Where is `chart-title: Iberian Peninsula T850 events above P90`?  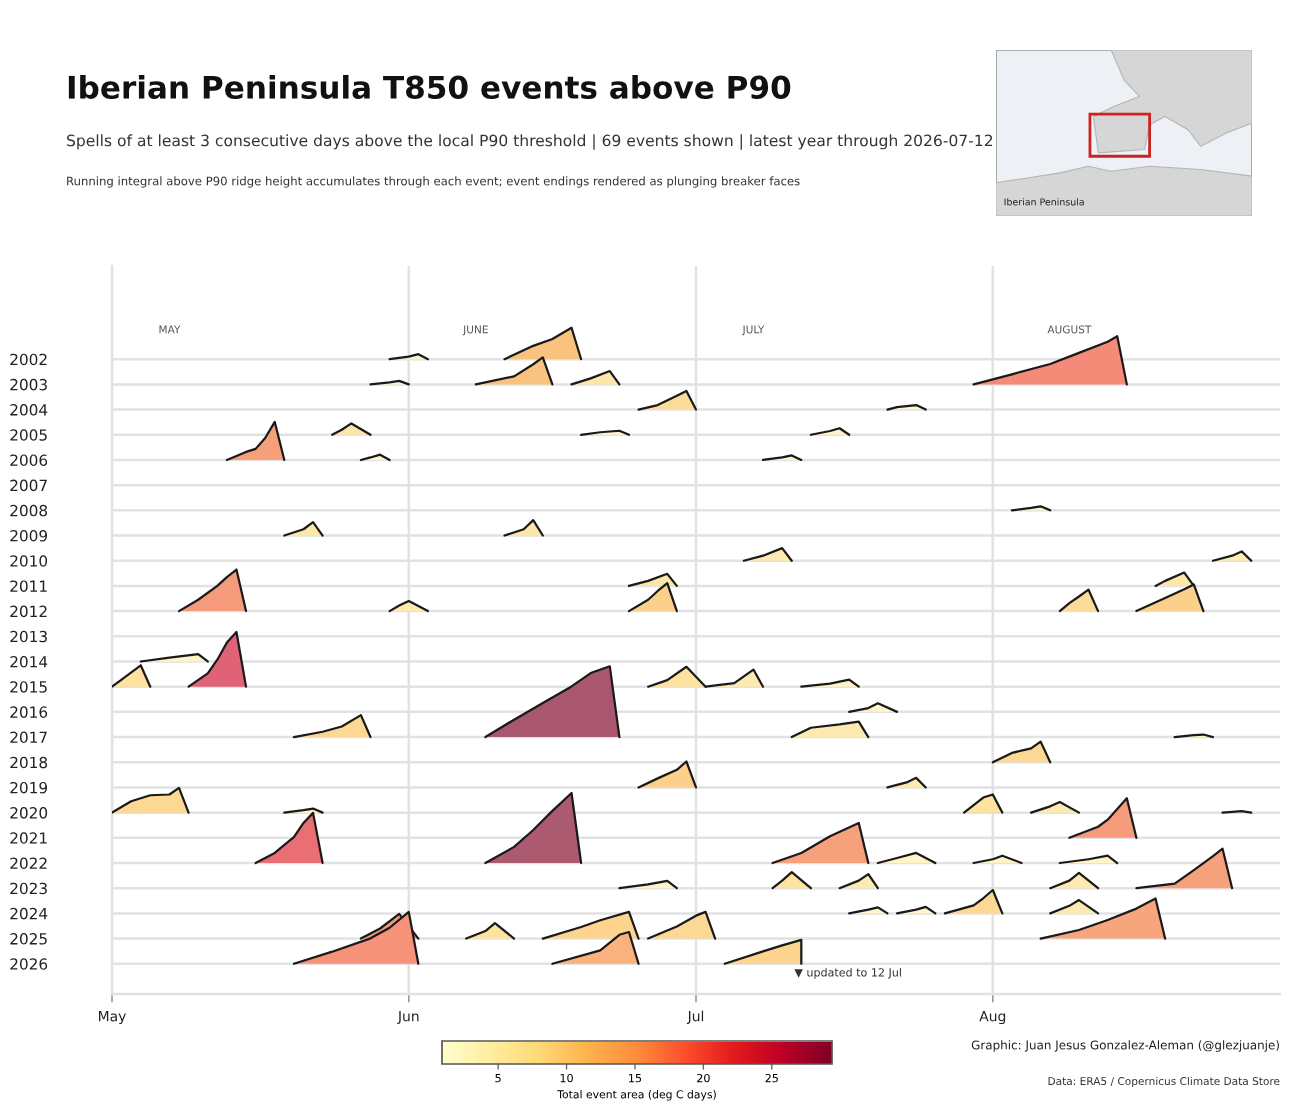 chart-title: Iberian Peninsula T850 events above P90 is located at coordinates (429, 87).